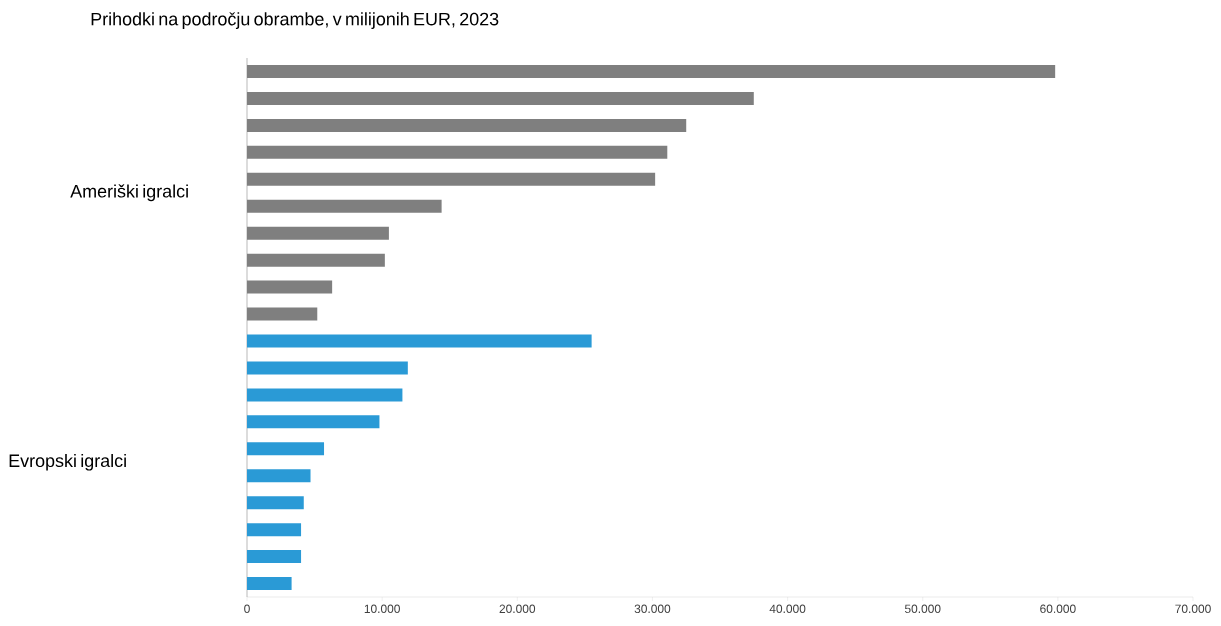  What do you see at coordinates (247, 608) in the screenshot?
I see `x-tick-label: 0` at bounding box center [247, 608].